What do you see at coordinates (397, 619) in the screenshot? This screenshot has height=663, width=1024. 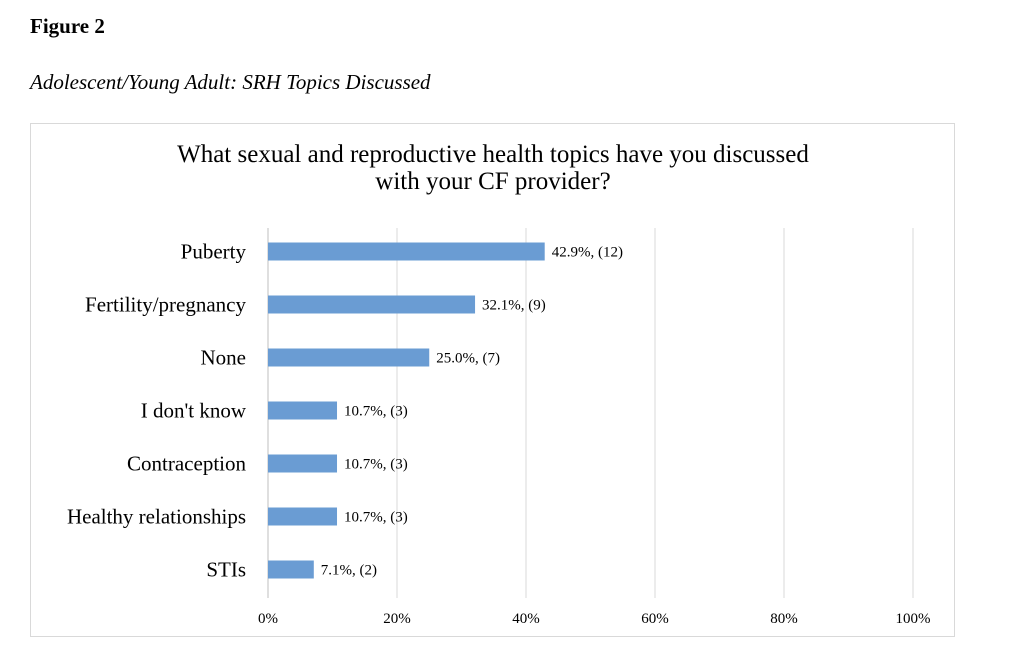 I see `x-tick-label: 20%` at bounding box center [397, 619].